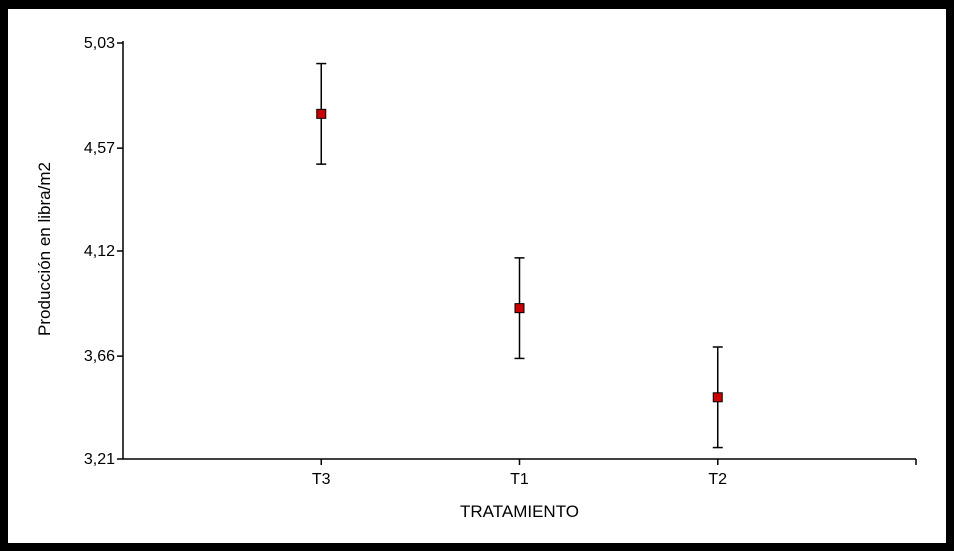 This screenshot has width=954, height=551. What do you see at coordinates (99, 148) in the screenshot?
I see `y-tick-label: 4,57` at bounding box center [99, 148].